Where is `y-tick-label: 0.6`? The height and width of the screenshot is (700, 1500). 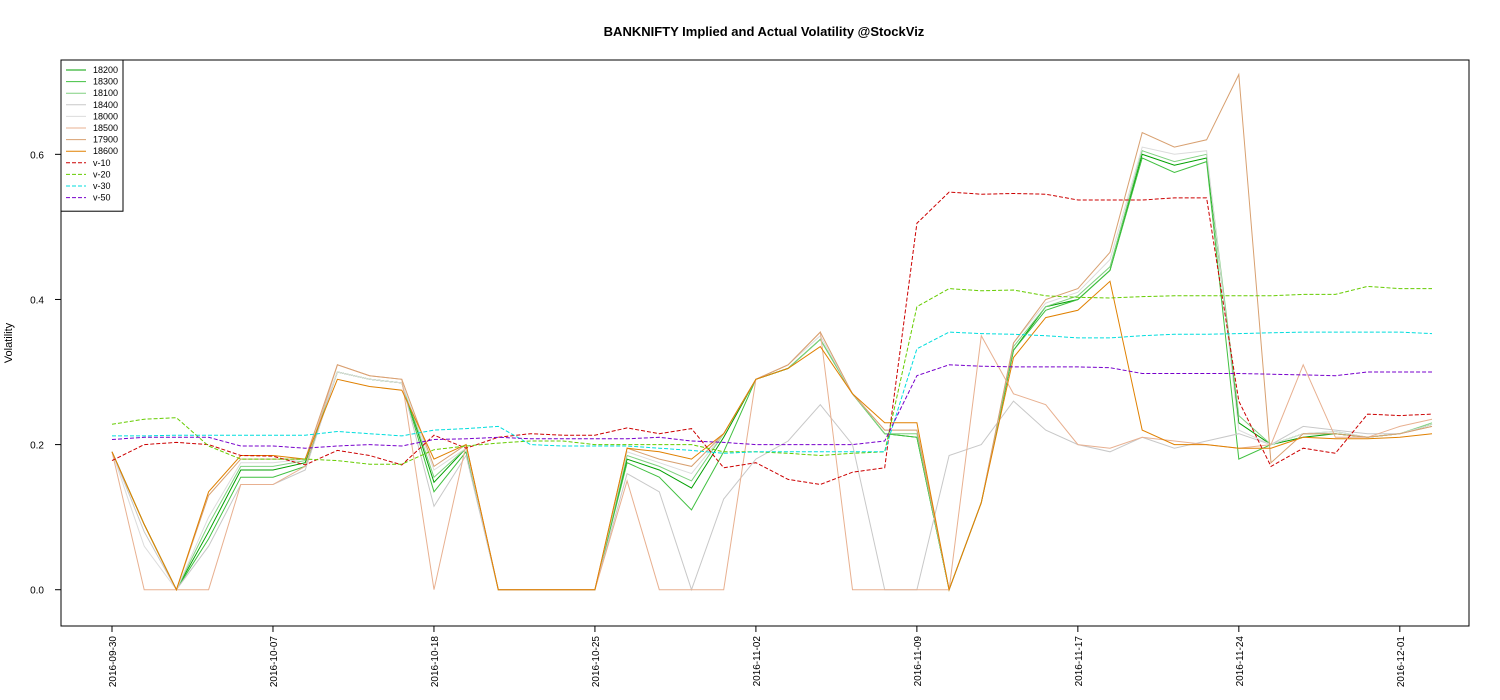
y-tick-label: 0.6 is located at coordinates (37, 155).